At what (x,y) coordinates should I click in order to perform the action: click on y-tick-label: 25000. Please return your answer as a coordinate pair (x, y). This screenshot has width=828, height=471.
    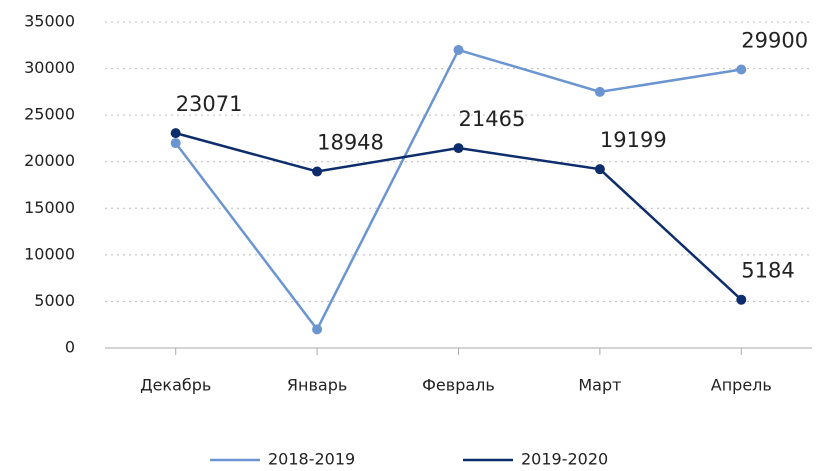
    Looking at the image, I should click on (49, 114).